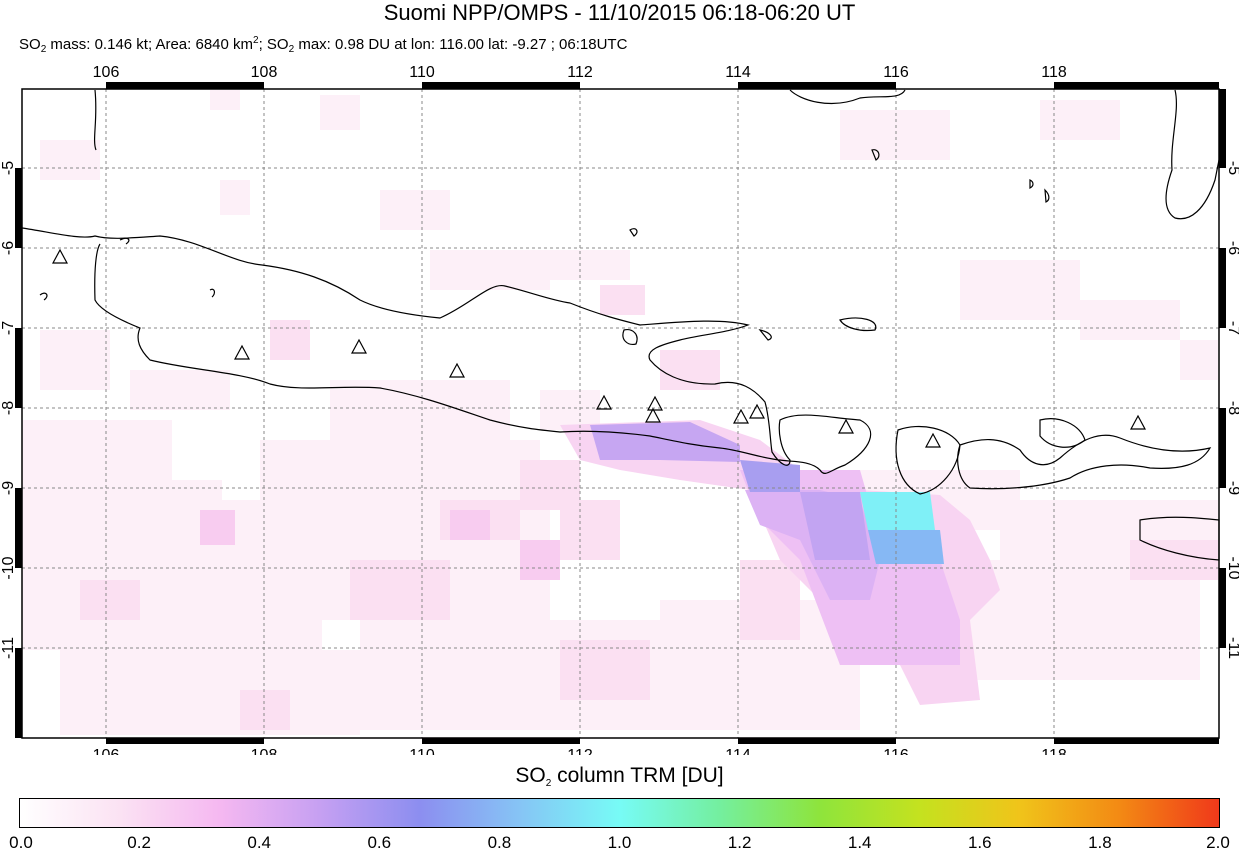 The height and width of the screenshot is (855, 1239). What do you see at coordinates (499, 842) in the screenshot?
I see `colorbar-tick-label: 0.8` at bounding box center [499, 842].